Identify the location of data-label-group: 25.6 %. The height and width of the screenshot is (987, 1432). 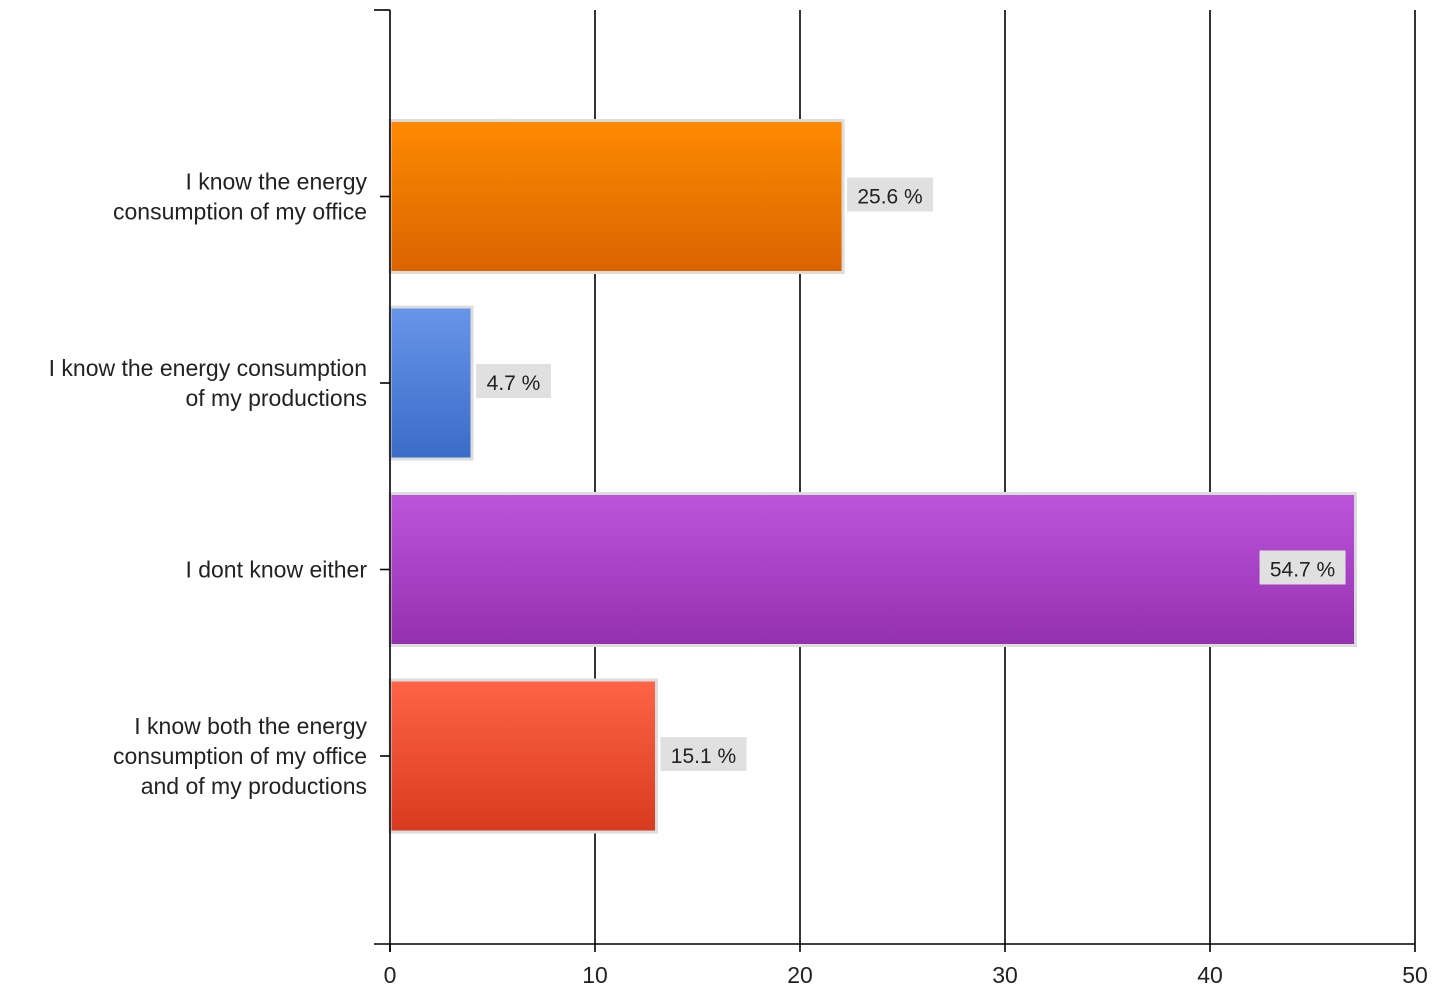
(890, 194).